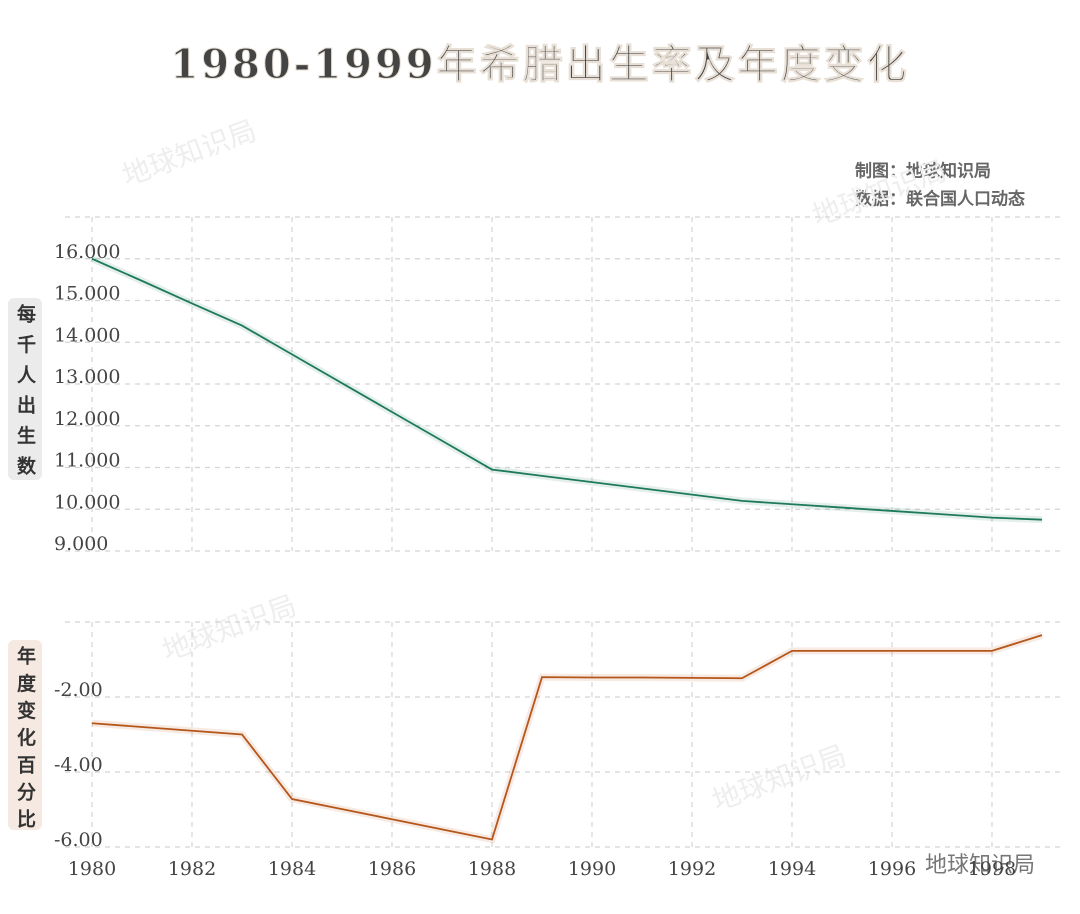  What do you see at coordinates (940, 199) in the screenshot?
I see `source: 数据：联合国人口动态` at bounding box center [940, 199].